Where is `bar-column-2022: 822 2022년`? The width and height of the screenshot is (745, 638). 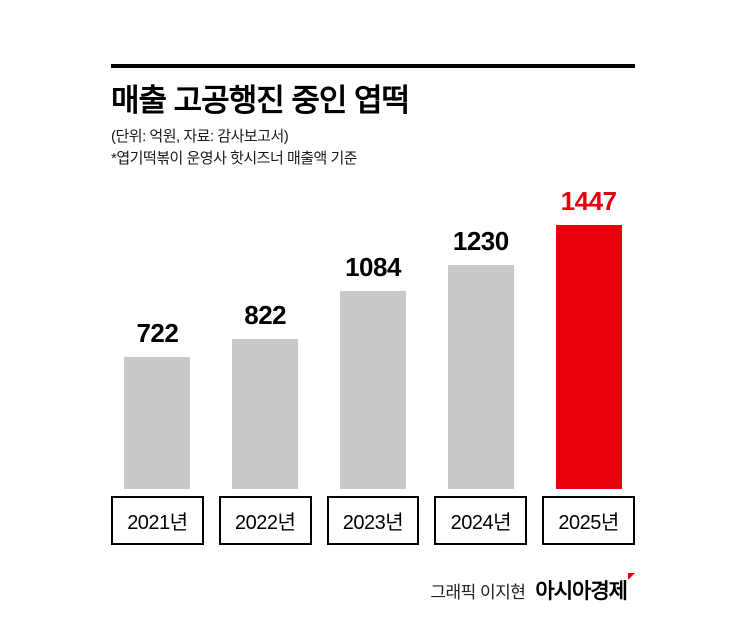
bar-column-2022: 822 2022년 is located at coordinates (265, 422).